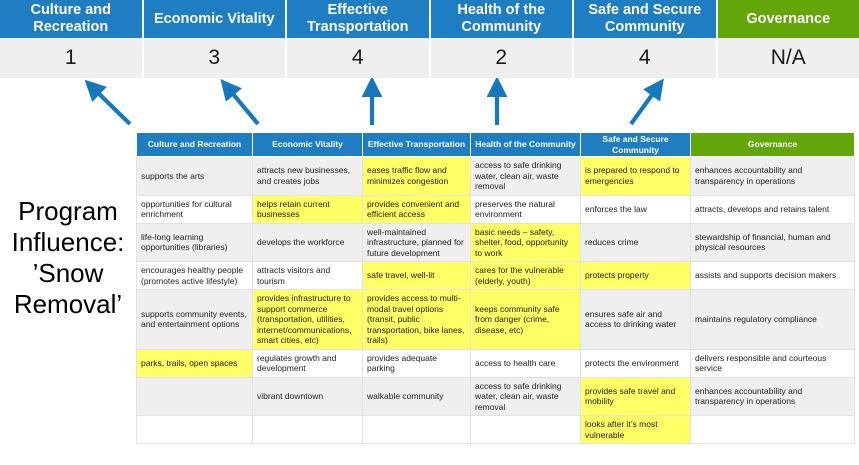 Image resolution: width=859 pixels, height=465 pixels. I want to click on arrow-economic-vitality, so click(240, 102).